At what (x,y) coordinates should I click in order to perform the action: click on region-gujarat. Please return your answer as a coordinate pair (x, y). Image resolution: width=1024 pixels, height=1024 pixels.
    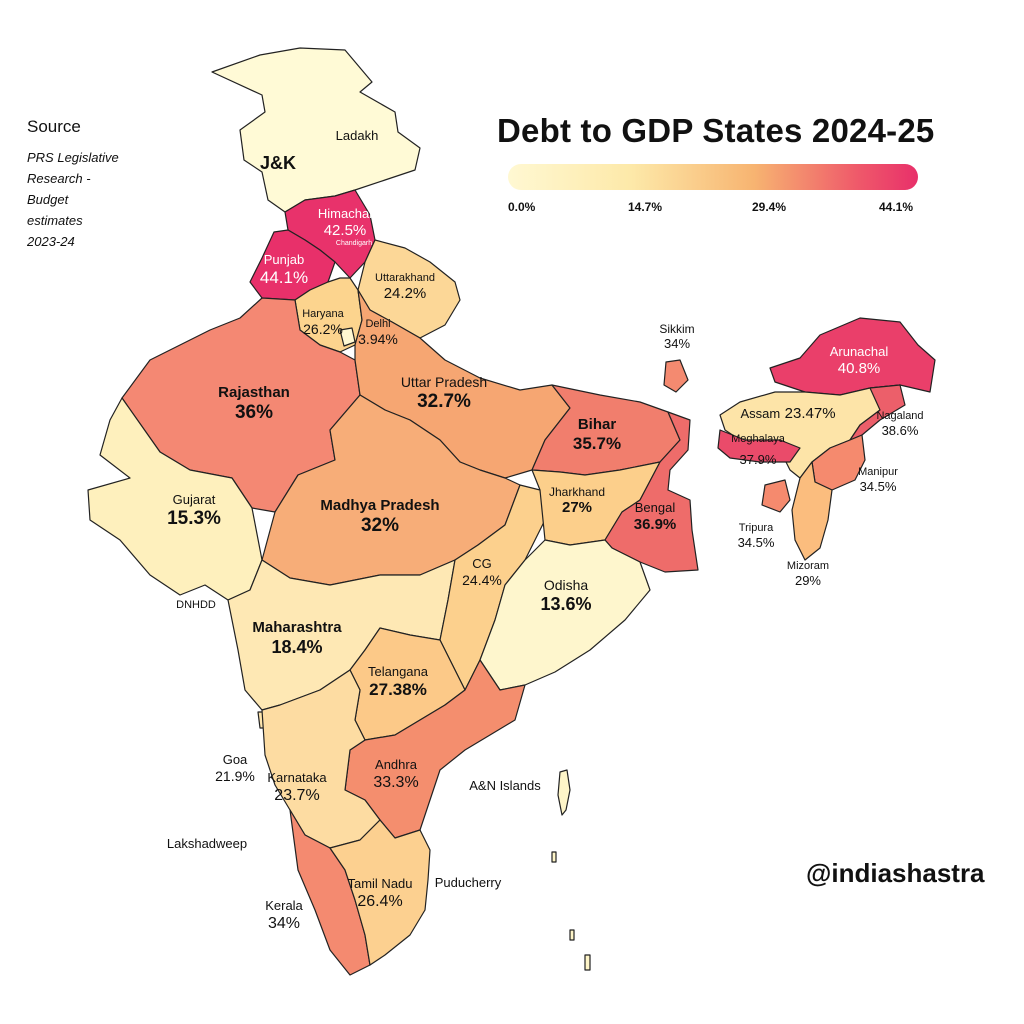
    Looking at the image, I should click on (175, 499).